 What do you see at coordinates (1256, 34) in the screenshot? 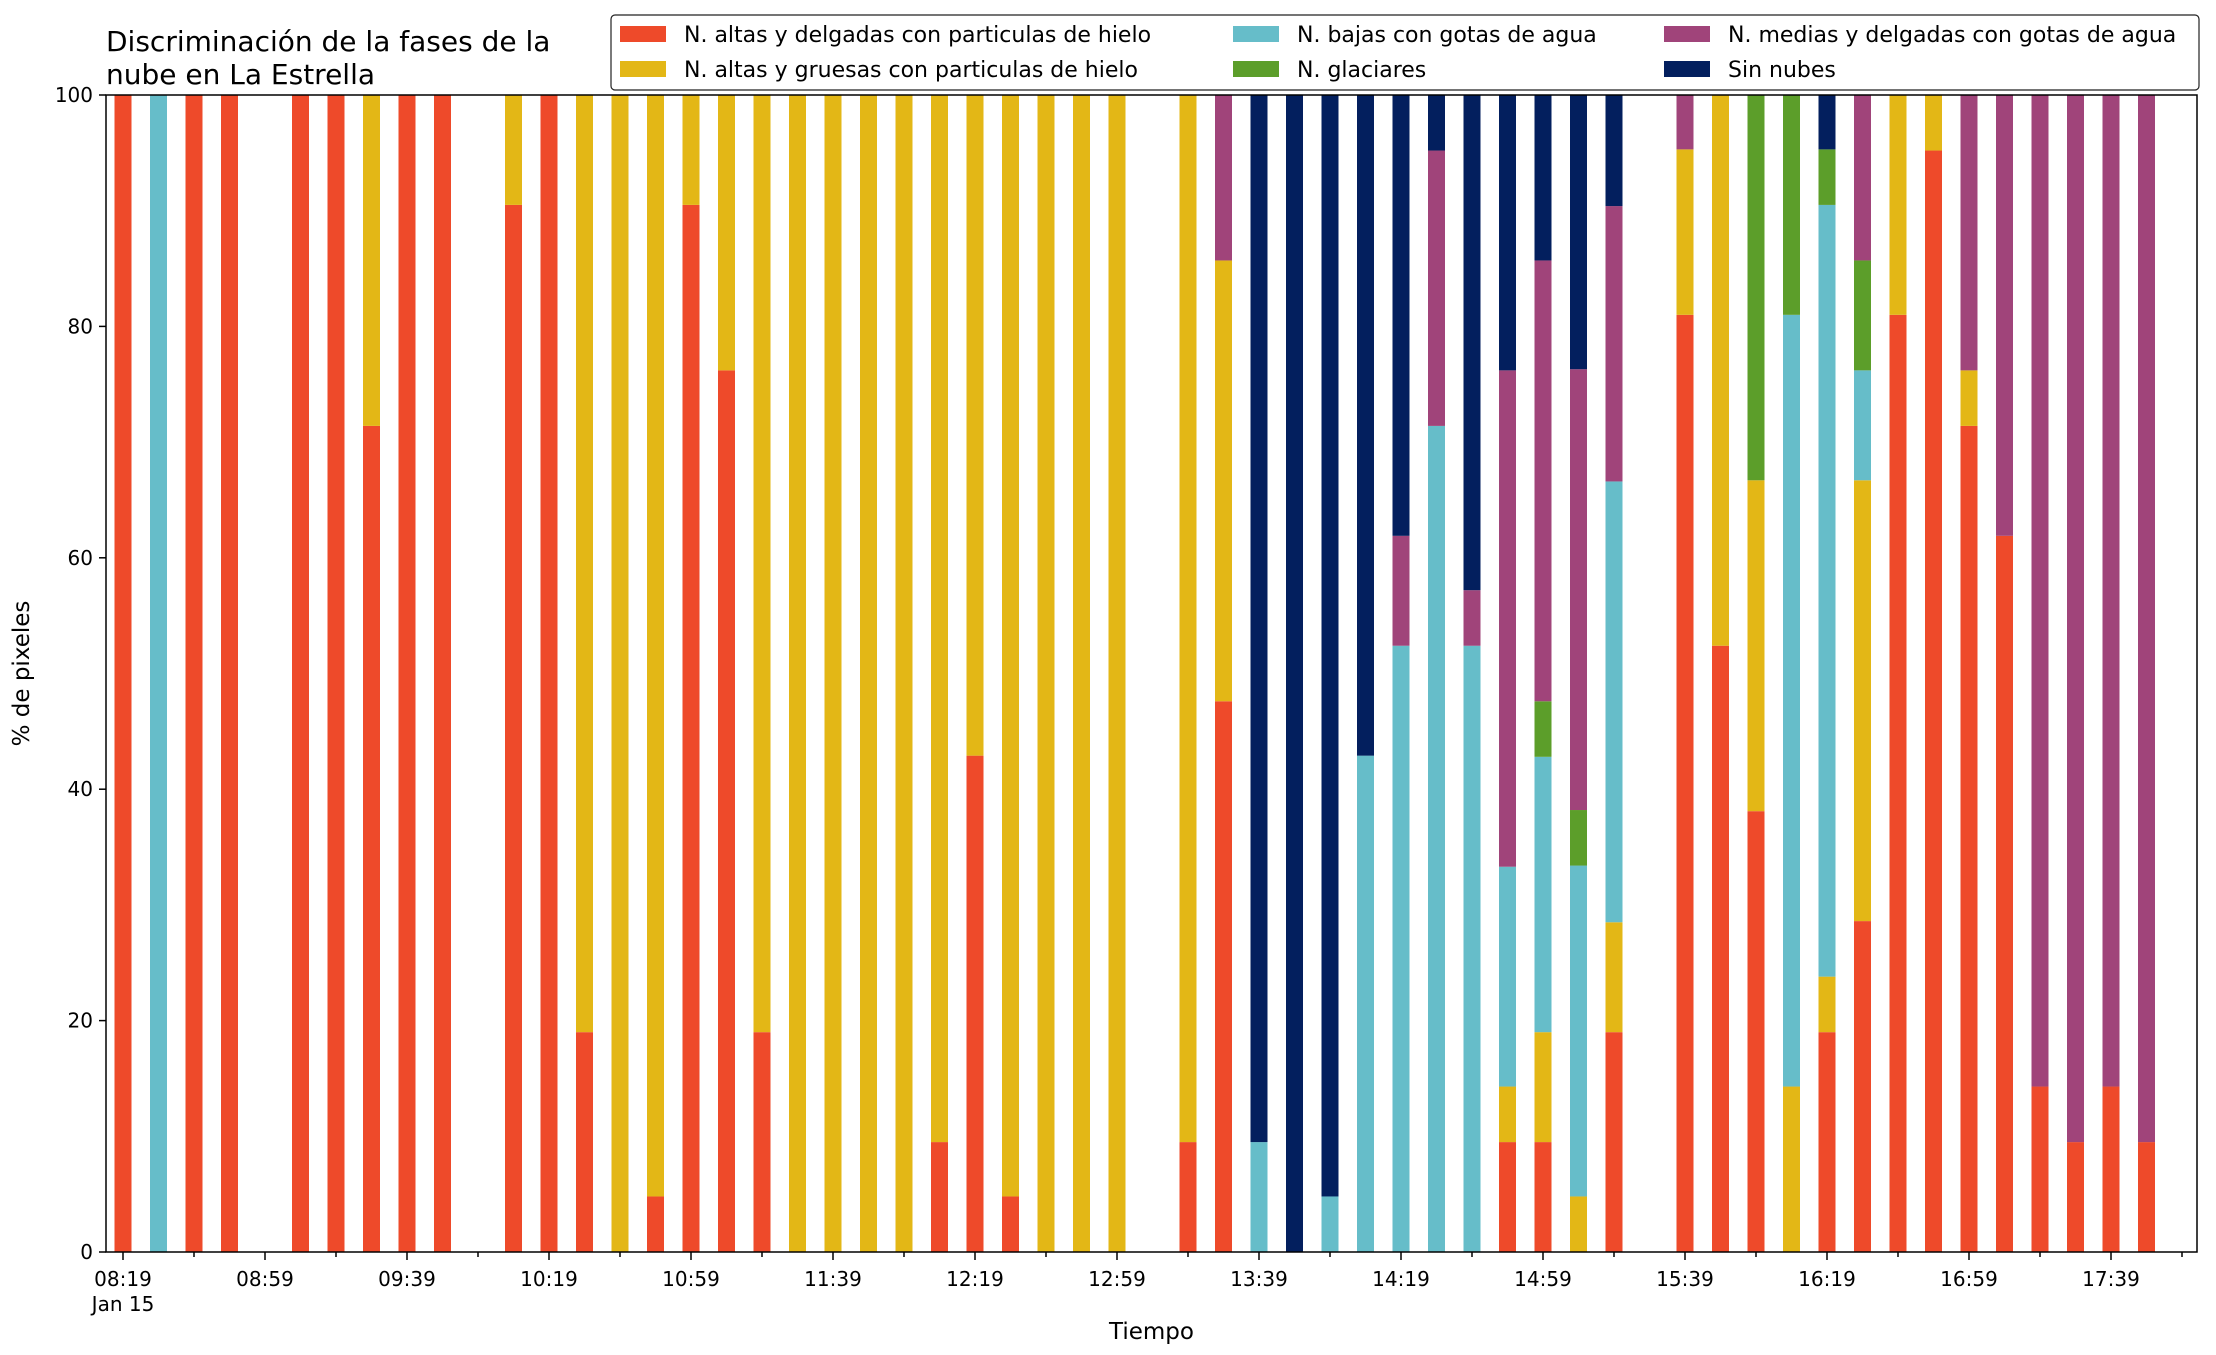
I see `legend-swatch-cyan` at bounding box center [1256, 34].